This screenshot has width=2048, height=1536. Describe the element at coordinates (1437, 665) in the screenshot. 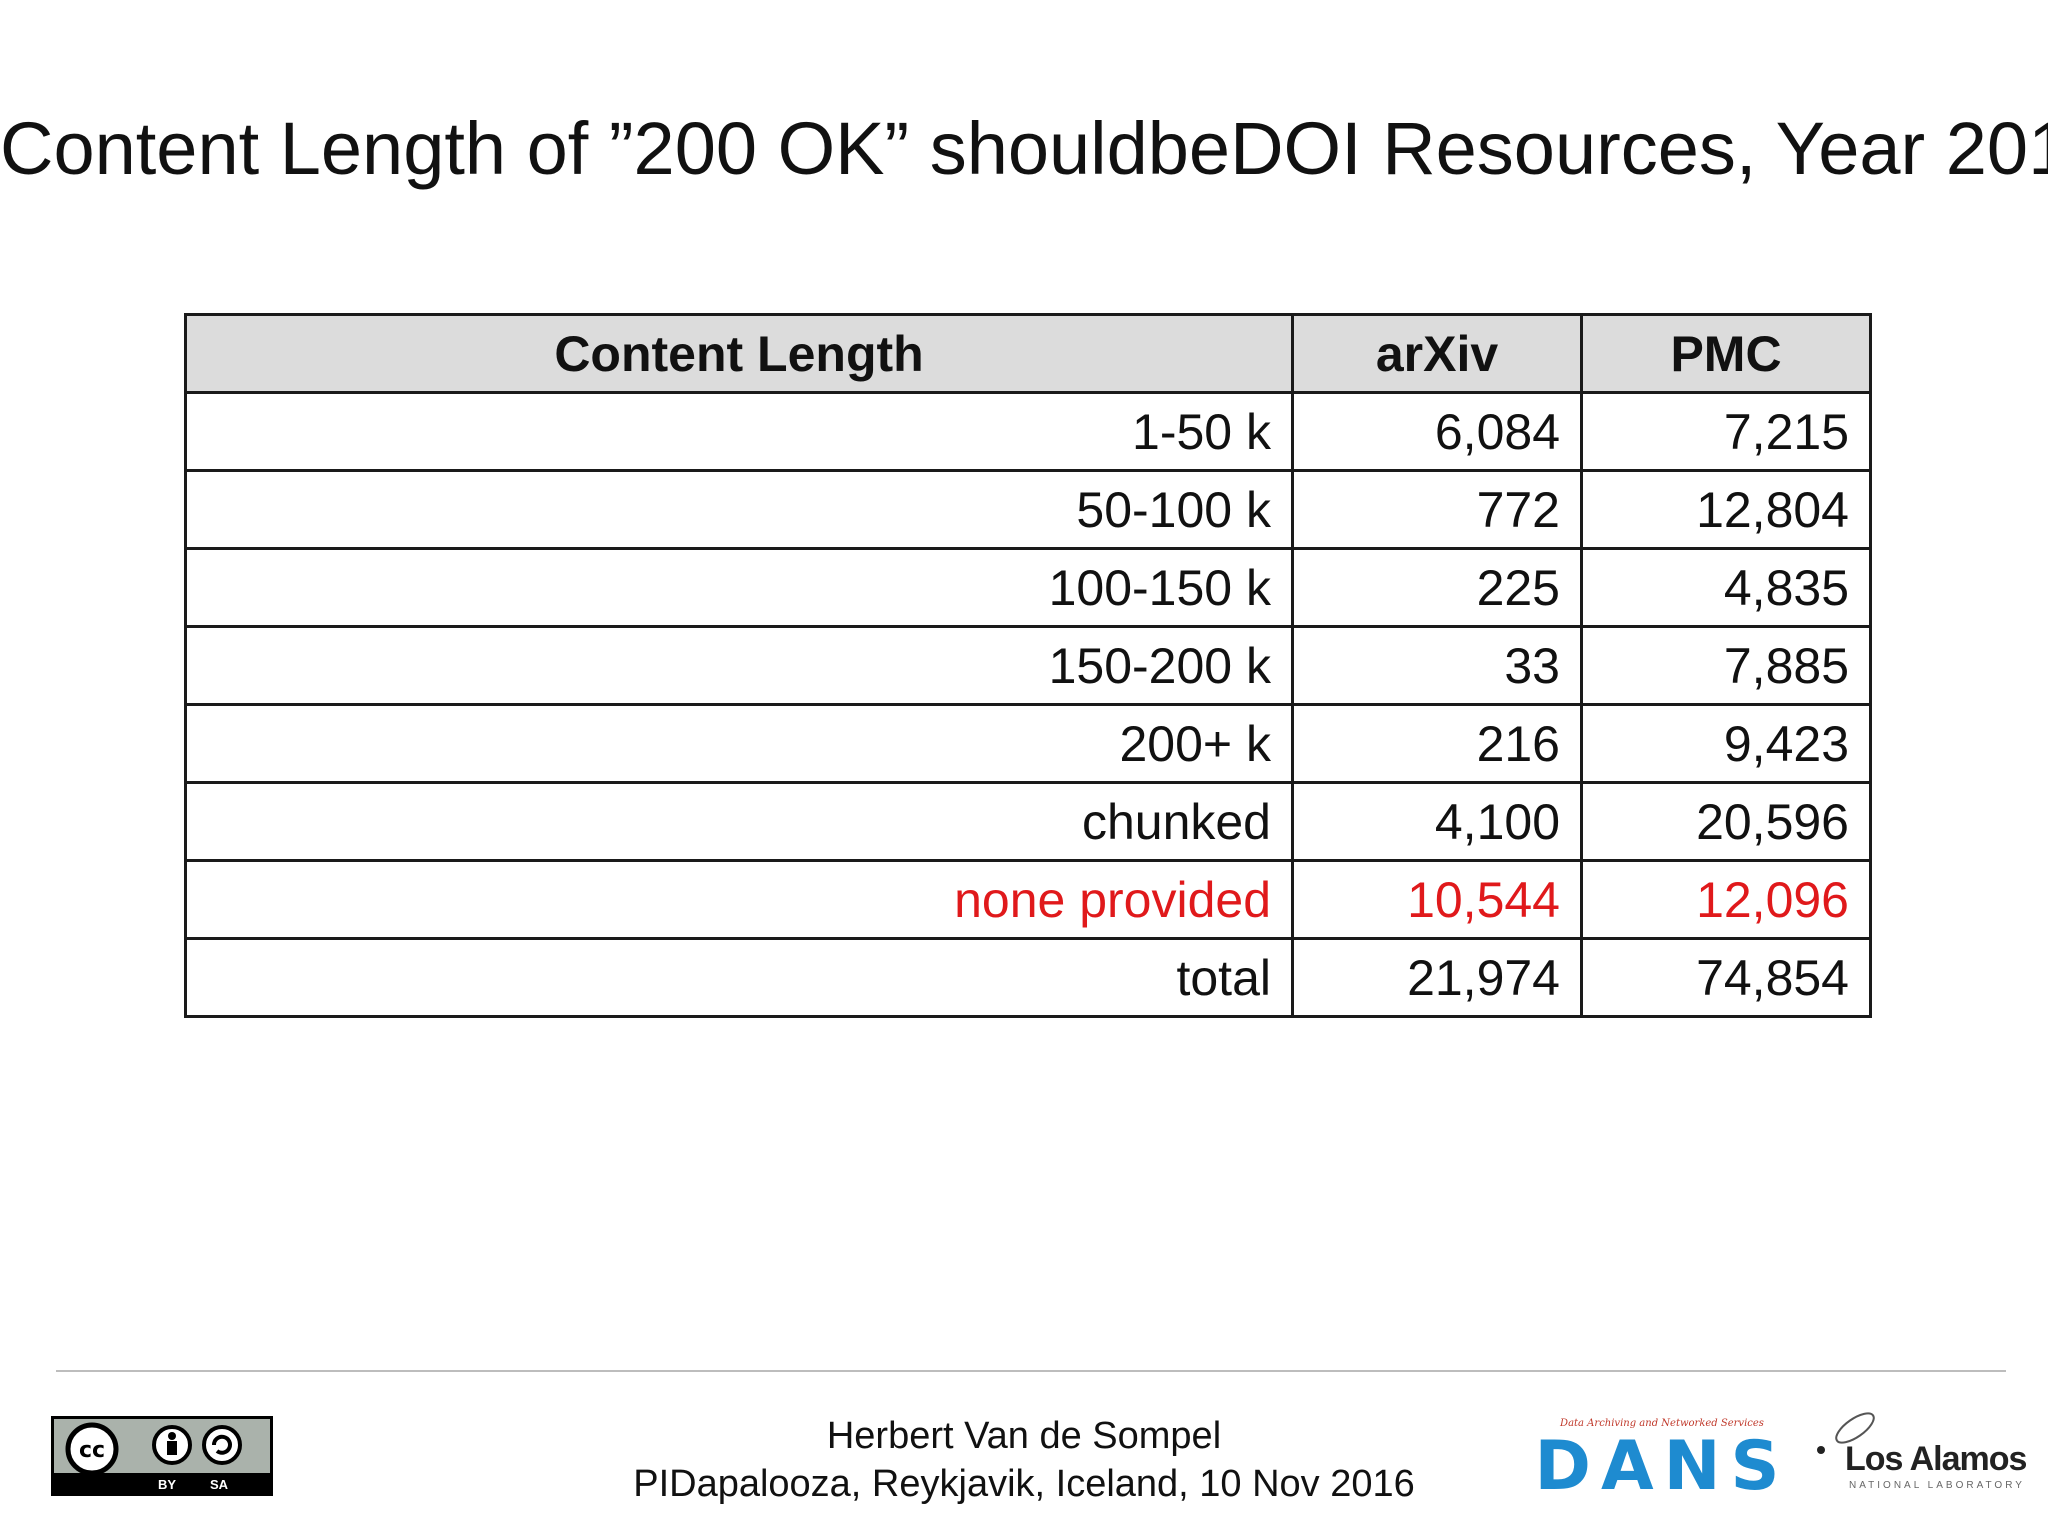

I see `arxiv-value: 33` at that location.